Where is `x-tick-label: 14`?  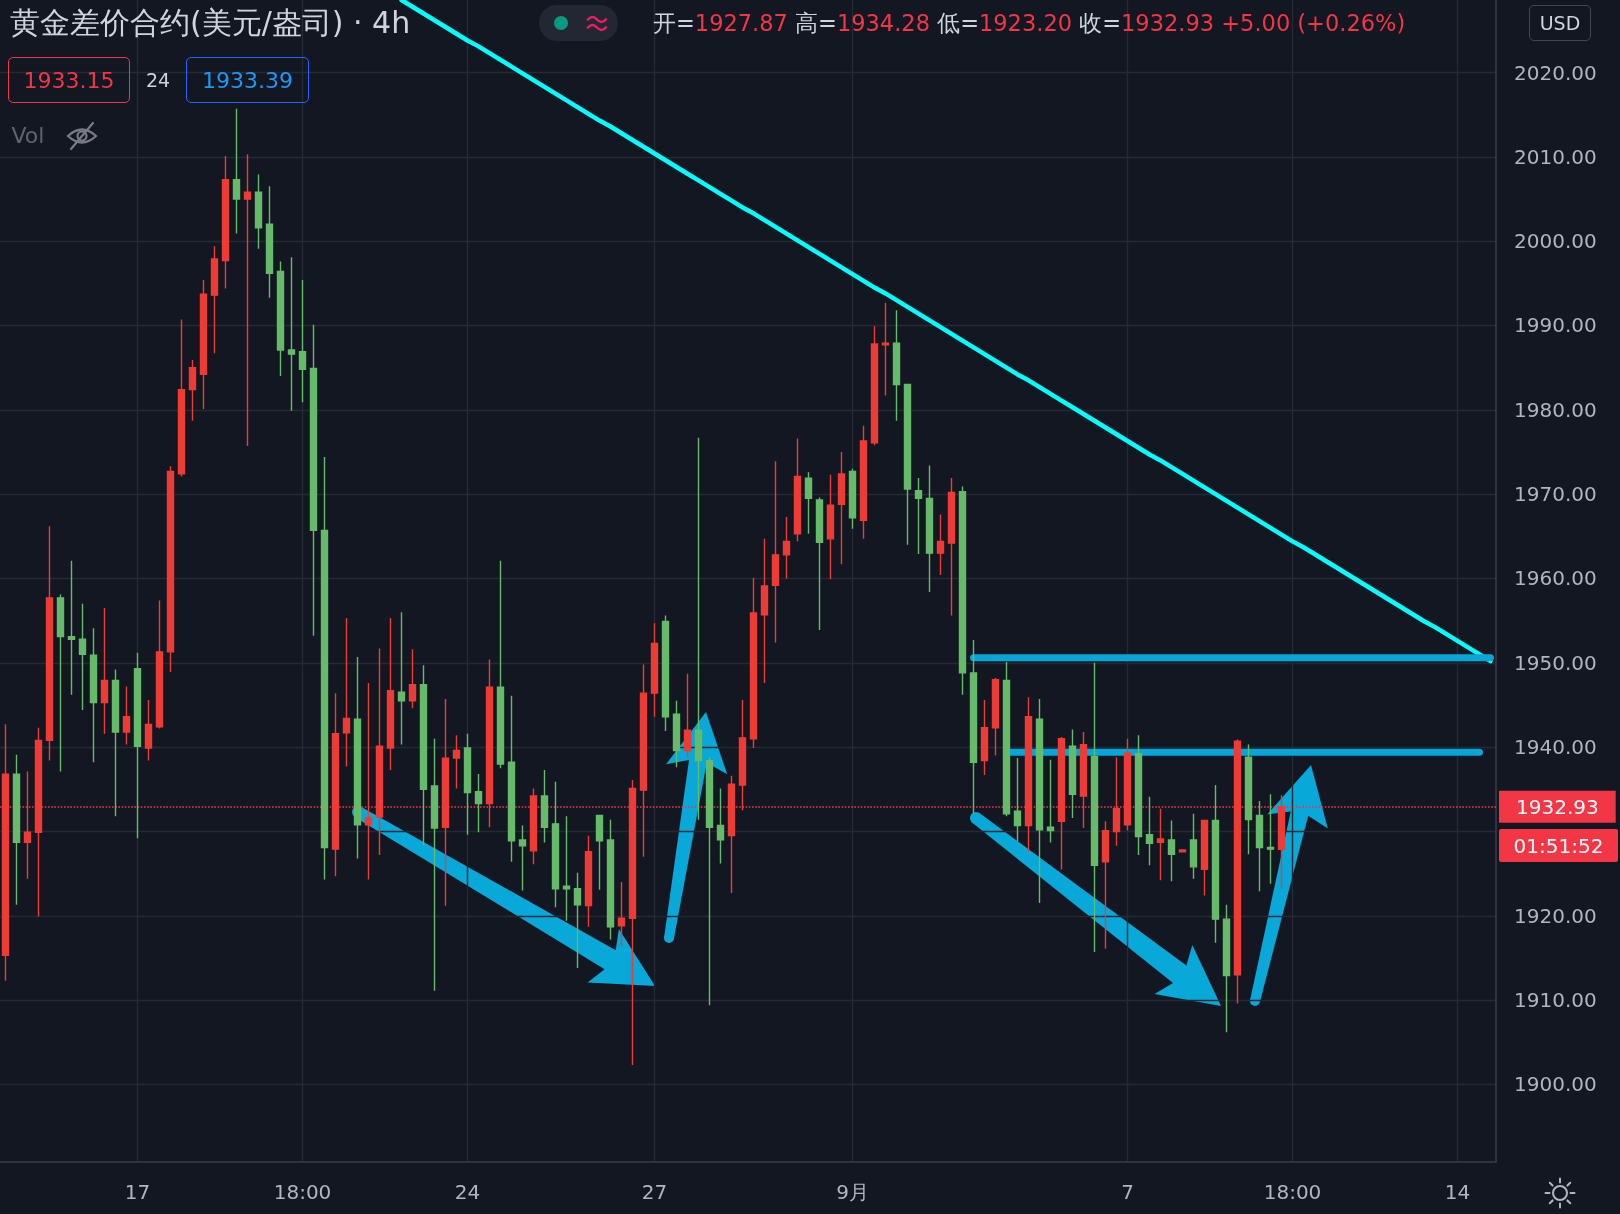 x-tick-label: 14 is located at coordinates (1457, 1192).